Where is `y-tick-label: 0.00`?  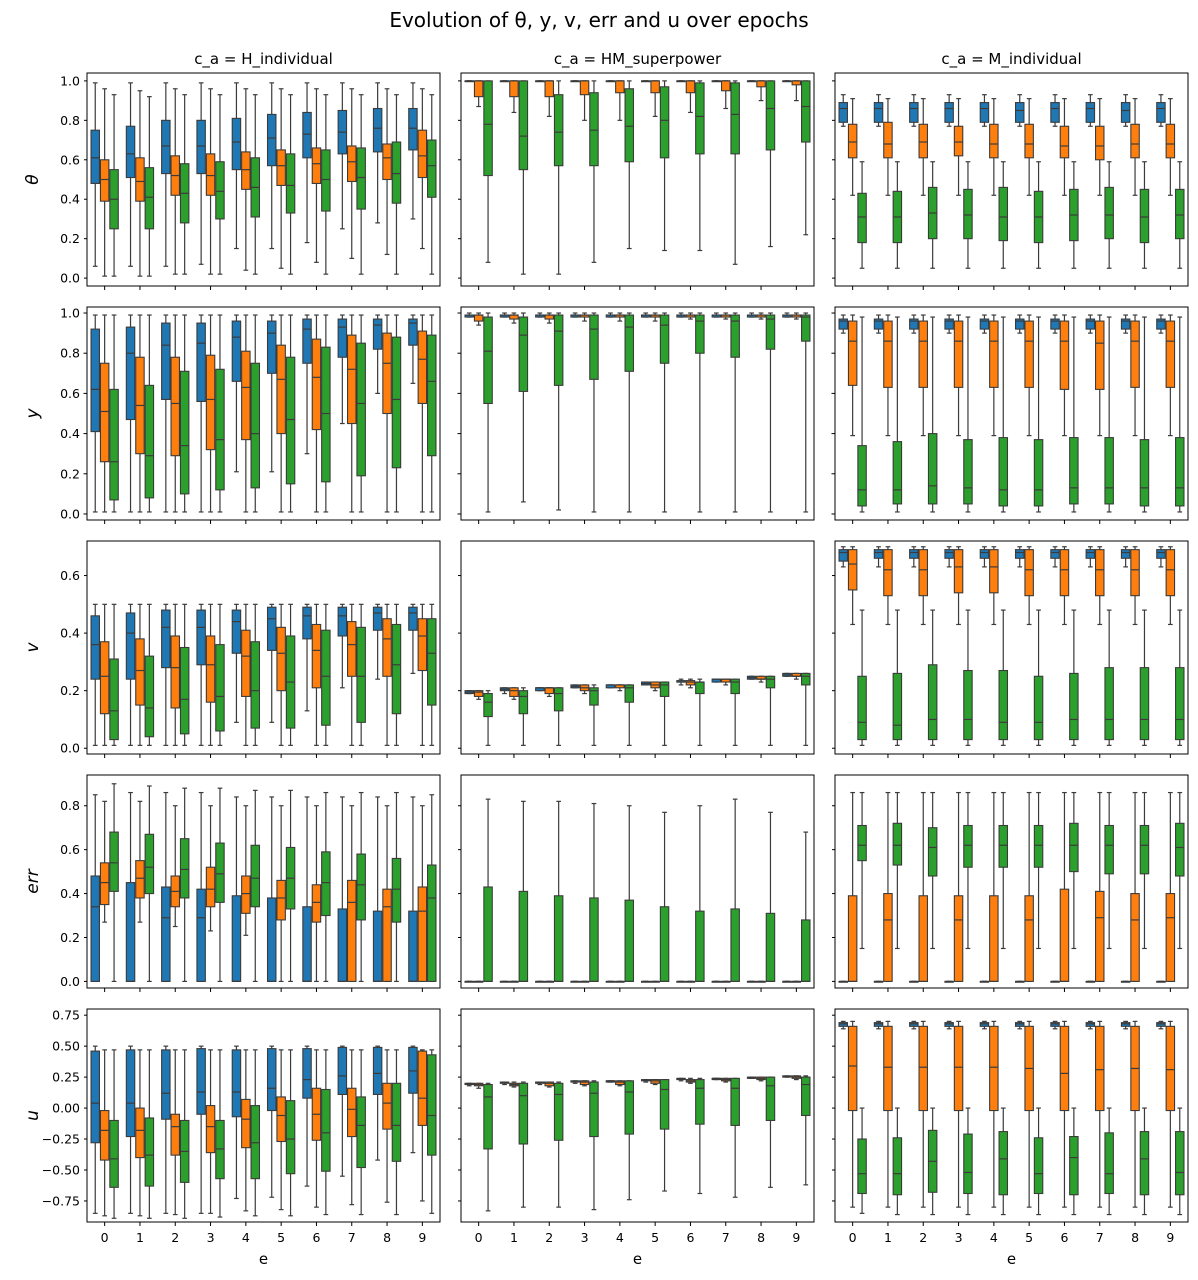 y-tick-label: 0.00 is located at coordinates (66, 1108).